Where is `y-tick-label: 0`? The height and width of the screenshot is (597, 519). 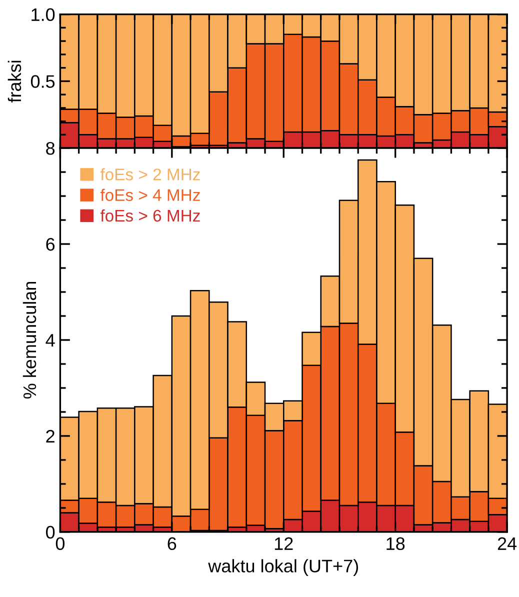 y-tick-label: 0 is located at coordinates (50, 532).